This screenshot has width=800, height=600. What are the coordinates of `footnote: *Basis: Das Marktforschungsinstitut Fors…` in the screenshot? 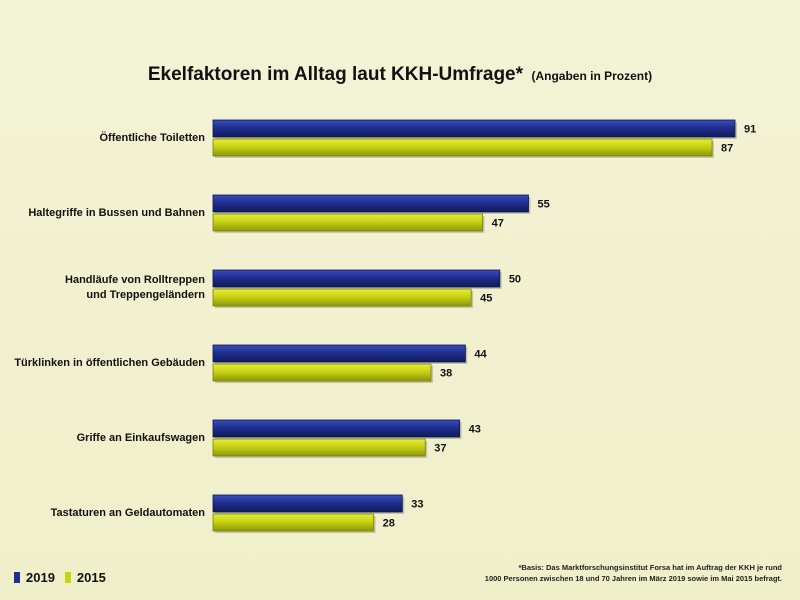 It's located at (617, 573).